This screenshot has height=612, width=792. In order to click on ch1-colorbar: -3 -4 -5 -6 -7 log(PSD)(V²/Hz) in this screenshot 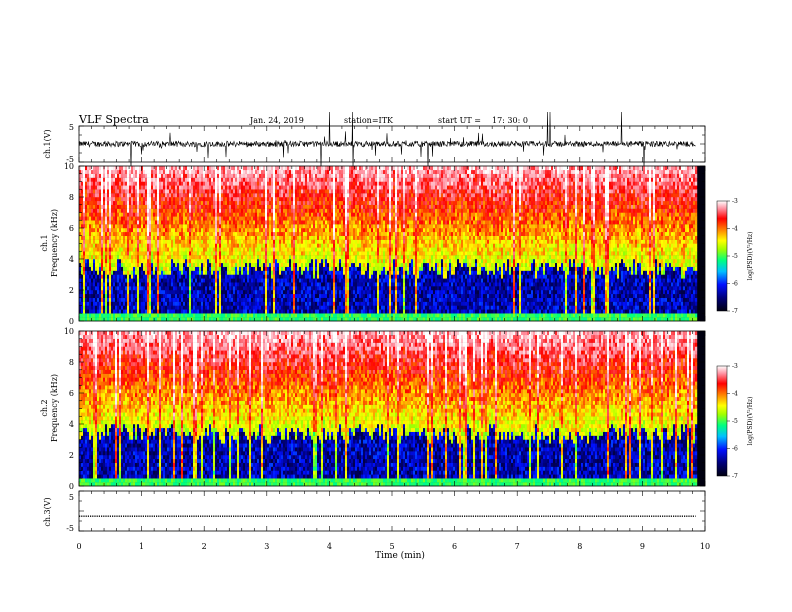, I will do `click(735, 256)`.